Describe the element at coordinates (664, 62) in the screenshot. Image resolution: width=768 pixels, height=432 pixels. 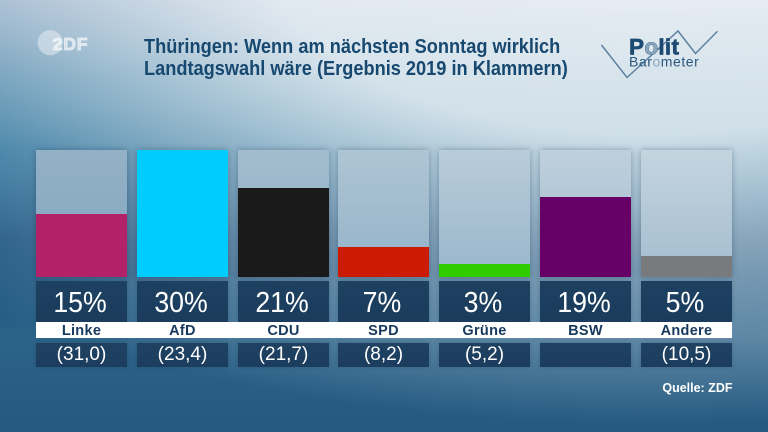
I see `svg-text: Barometer` at that location.